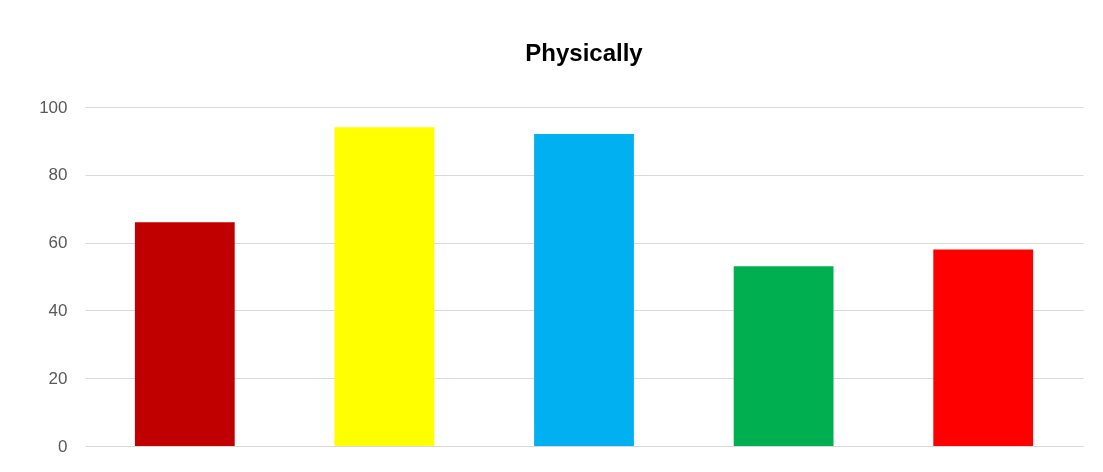 The width and height of the screenshot is (1103, 472). I want to click on chart-title: Physically, so click(584, 52).